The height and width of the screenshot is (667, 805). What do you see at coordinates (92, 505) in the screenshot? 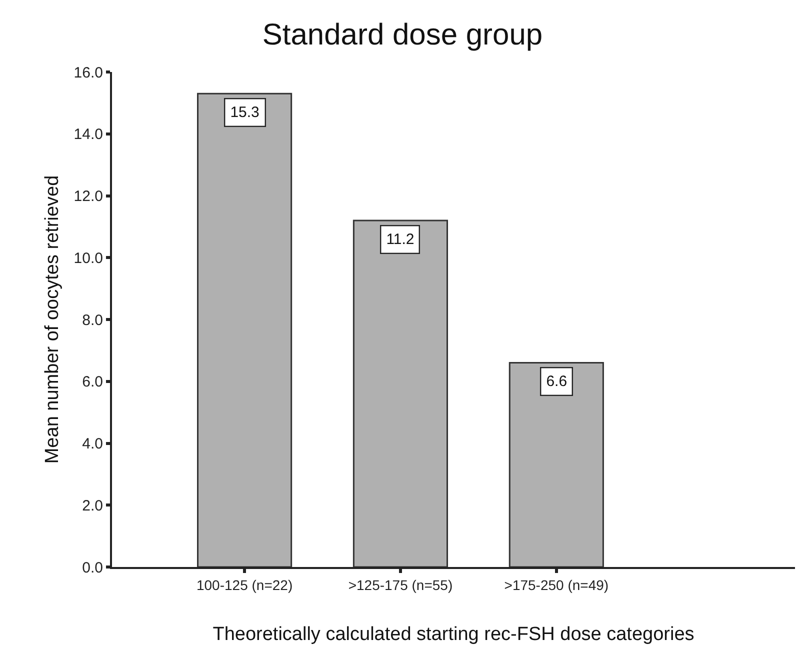
I see `y-tick-label: 2.0` at bounding box center [92, 505].